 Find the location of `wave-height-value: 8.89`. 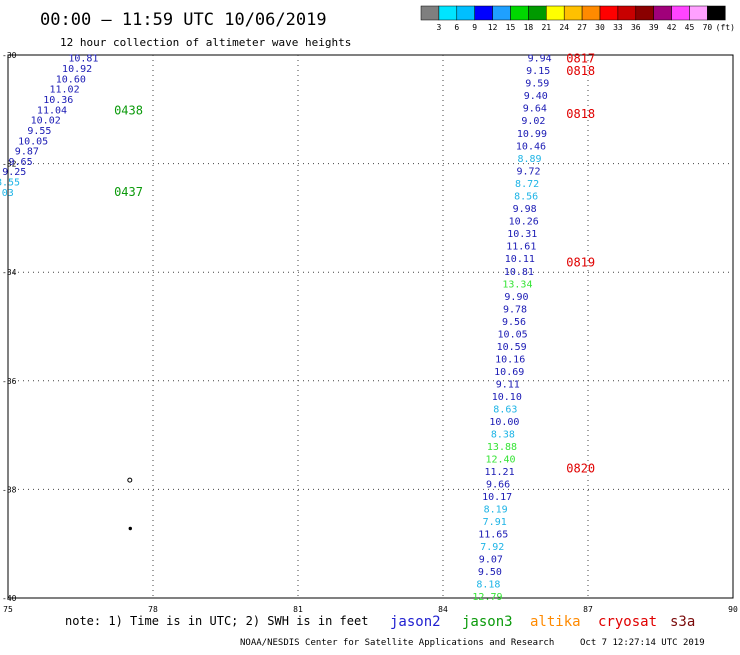

wave-height-value: 8.89 is located at coordinates (529, 159).